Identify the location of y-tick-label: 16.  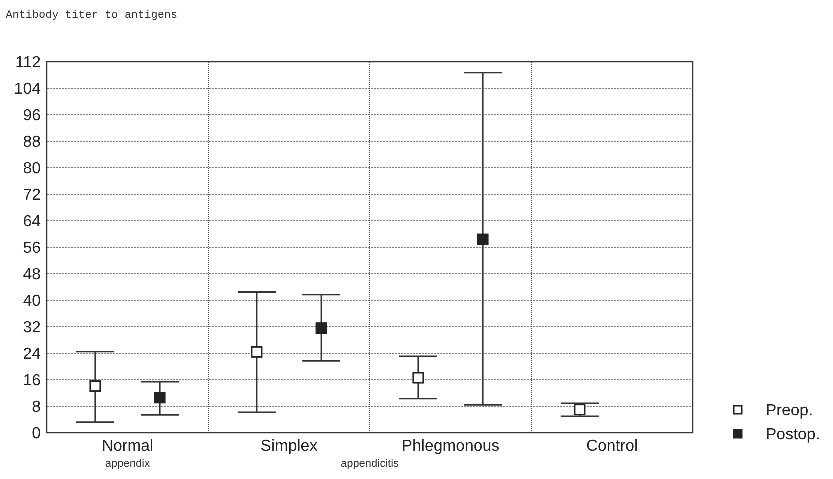
(32, 381).